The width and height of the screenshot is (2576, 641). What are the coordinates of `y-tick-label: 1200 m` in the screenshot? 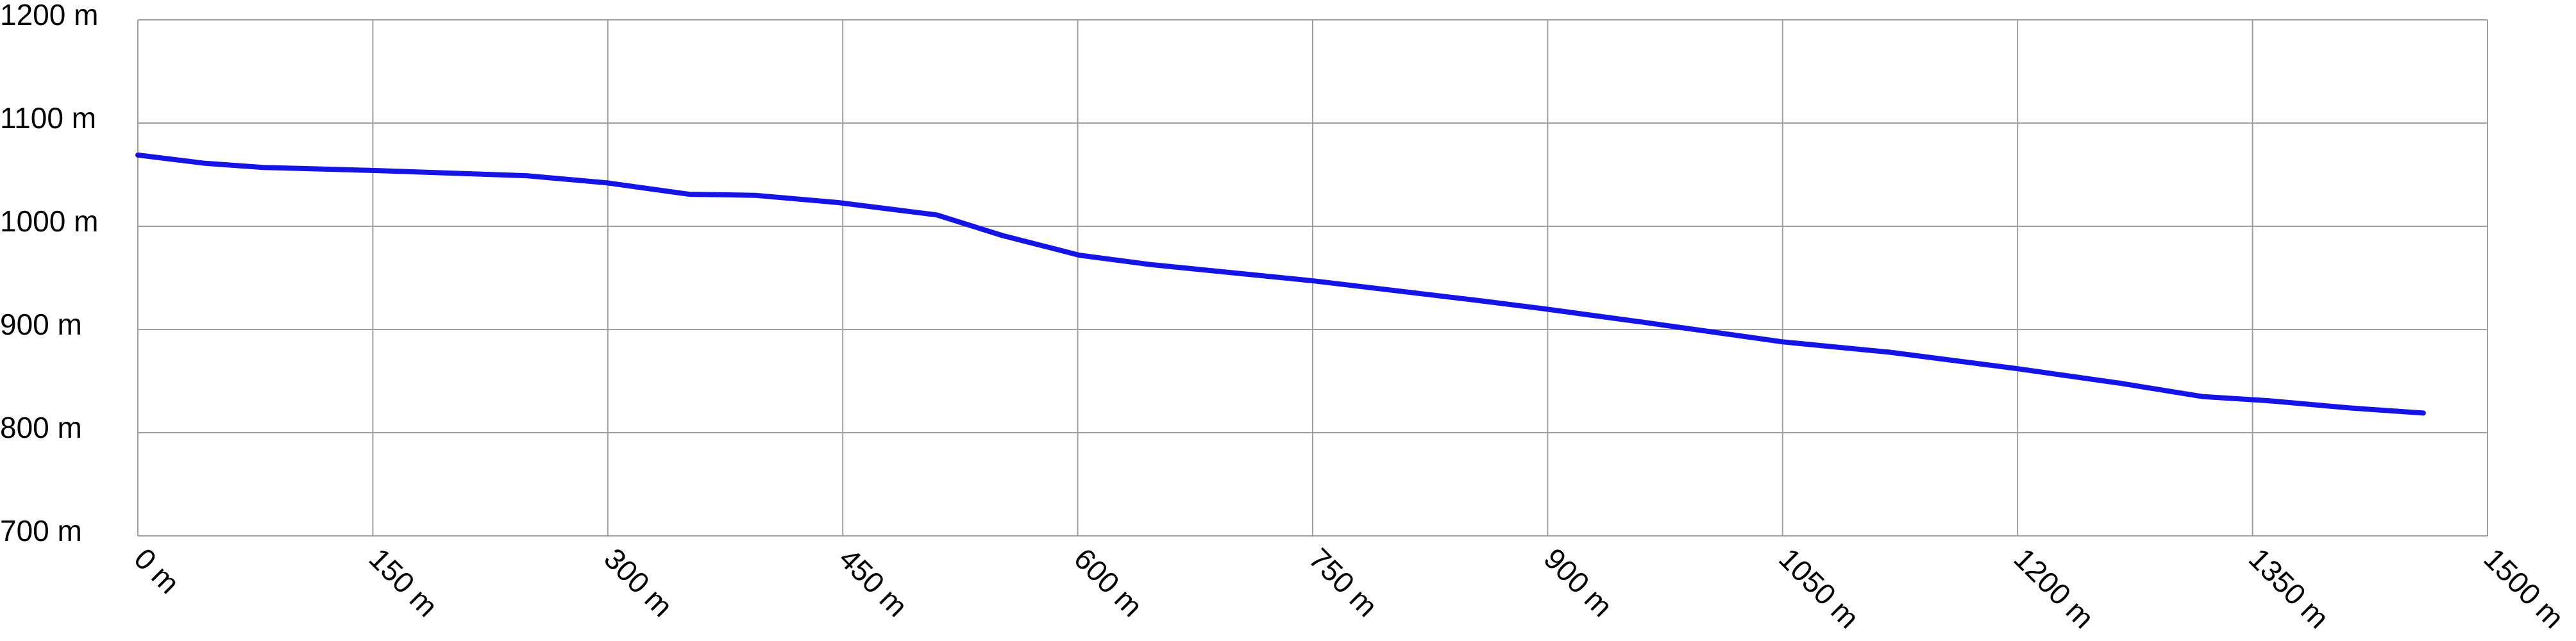 It's located at (49, 15).